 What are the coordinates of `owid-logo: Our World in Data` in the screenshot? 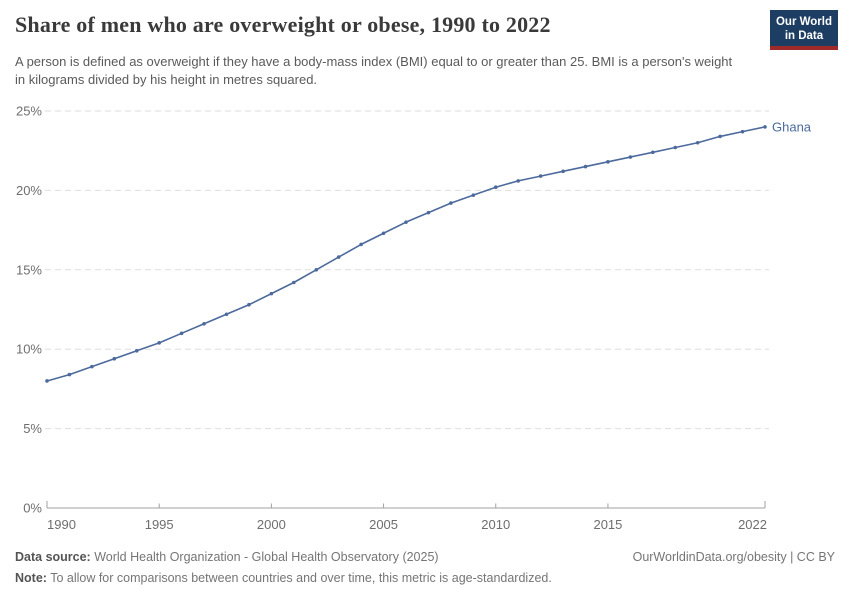 It's located at (803, 30).